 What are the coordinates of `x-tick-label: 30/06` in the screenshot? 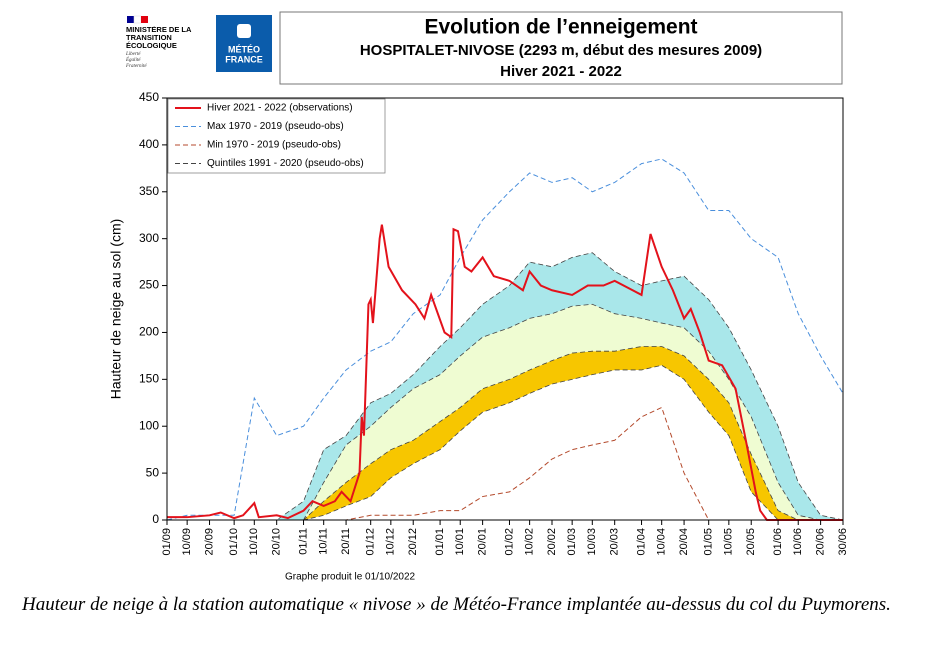 It's located at (843, 542).